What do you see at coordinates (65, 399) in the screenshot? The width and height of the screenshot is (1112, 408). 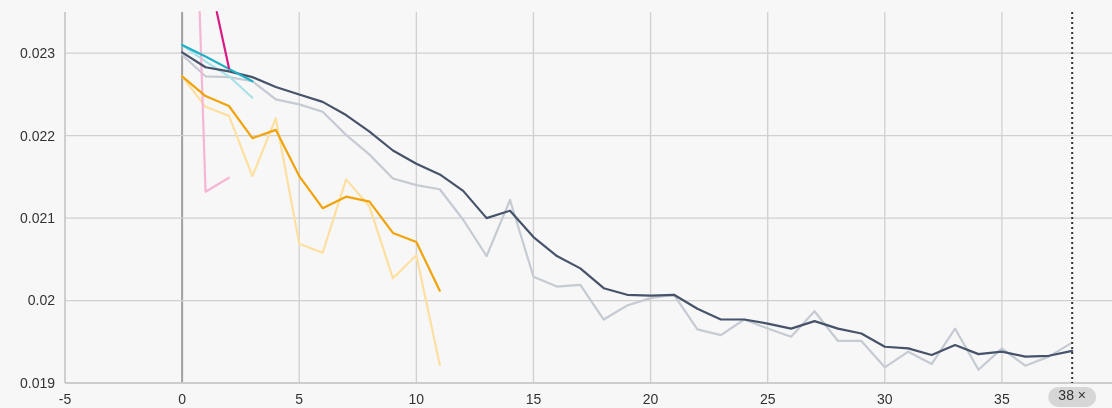 I see `x-tick-label: -5` at bounding box center [65, 399].